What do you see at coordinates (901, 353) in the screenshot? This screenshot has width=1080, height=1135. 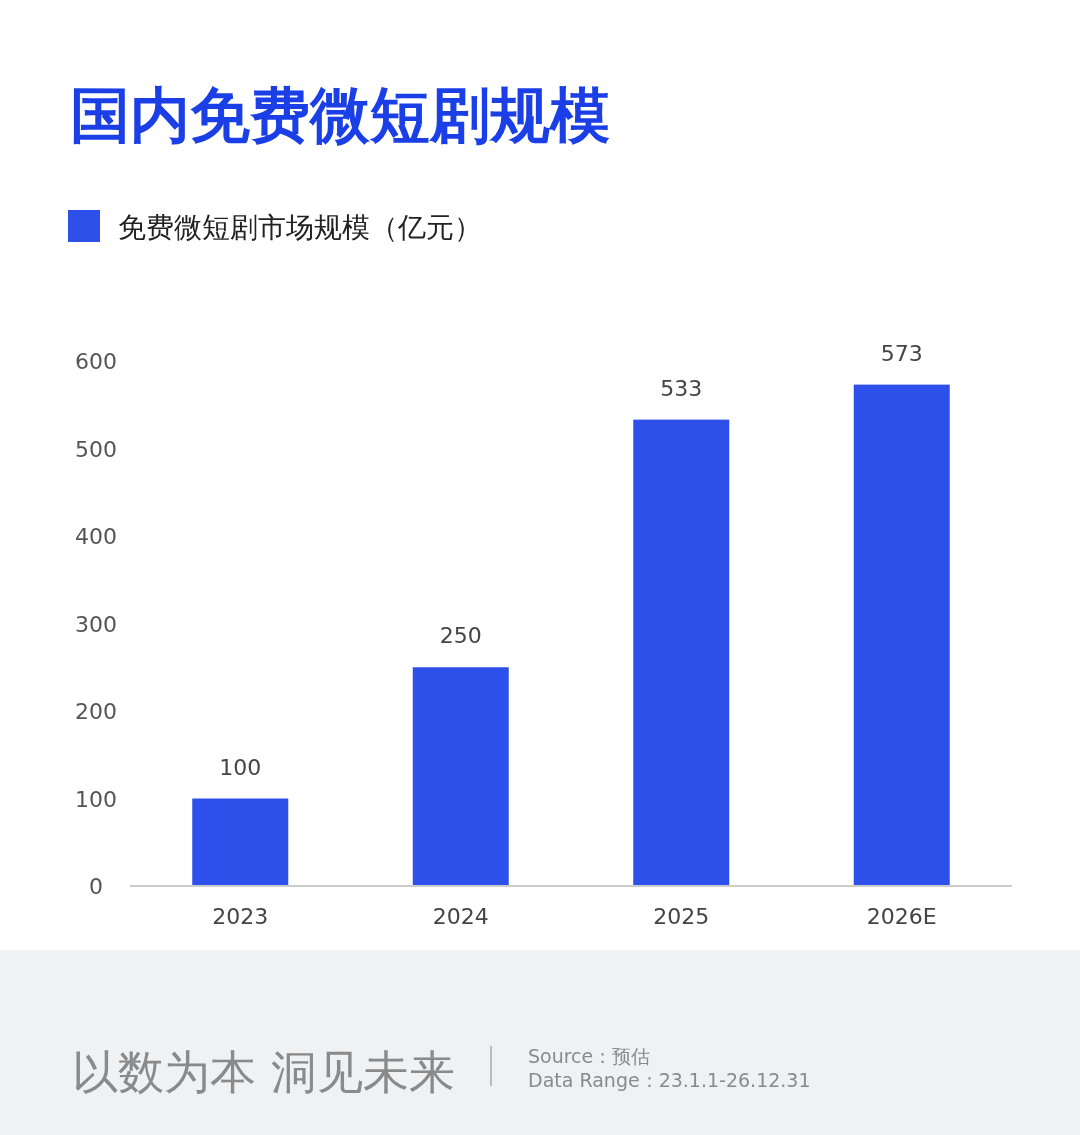 I see `data-label: 573` at bounding box center [901, 353].